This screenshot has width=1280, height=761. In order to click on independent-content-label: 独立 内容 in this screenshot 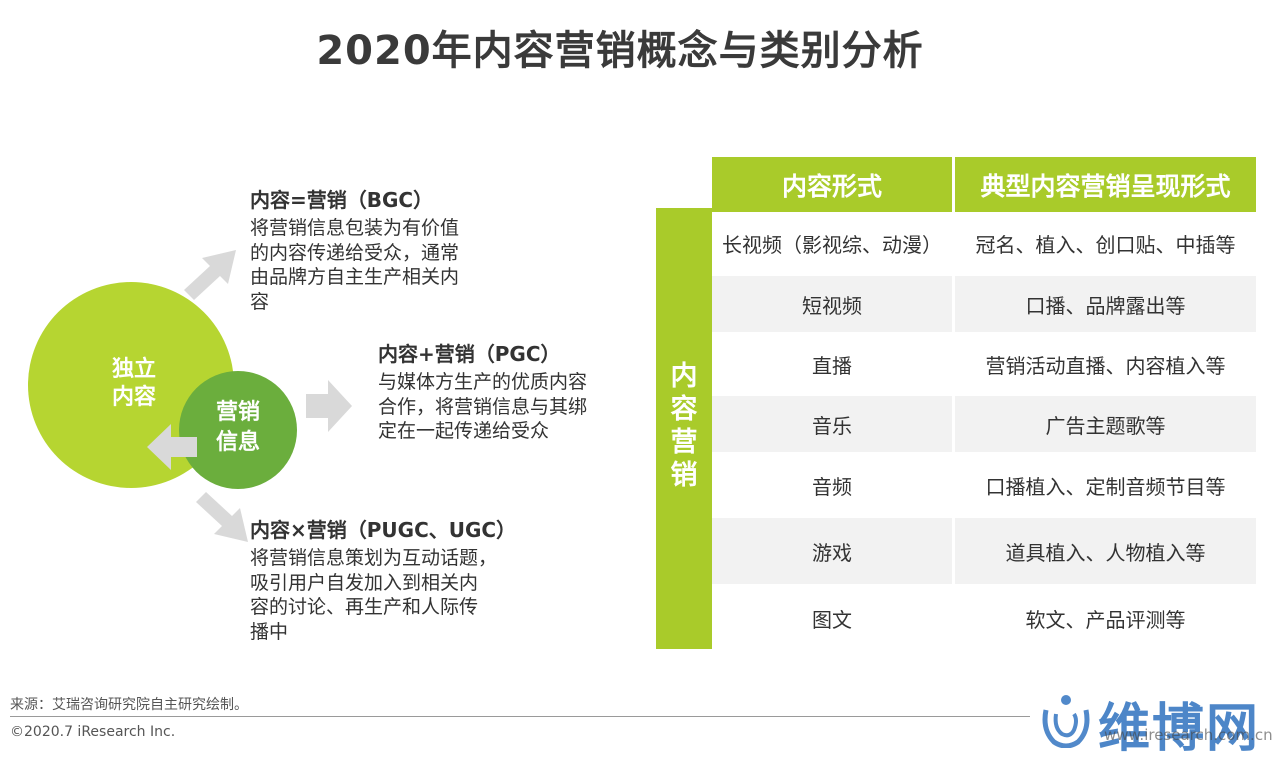, I will do `click(133, 383)`.